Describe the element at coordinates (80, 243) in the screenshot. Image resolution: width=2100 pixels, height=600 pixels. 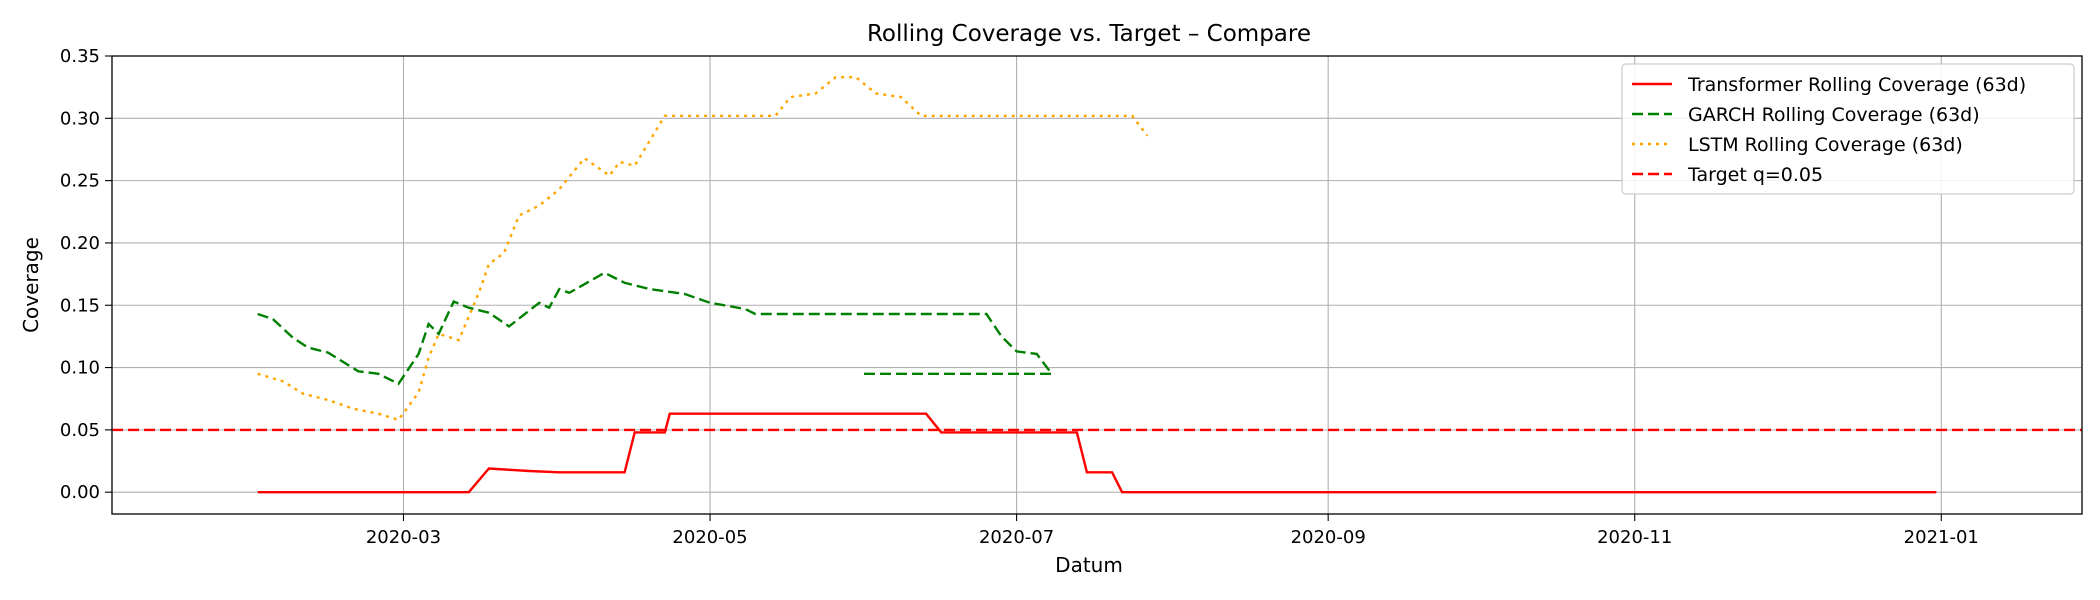
I see `y-tick-label: 0.20` at that location.